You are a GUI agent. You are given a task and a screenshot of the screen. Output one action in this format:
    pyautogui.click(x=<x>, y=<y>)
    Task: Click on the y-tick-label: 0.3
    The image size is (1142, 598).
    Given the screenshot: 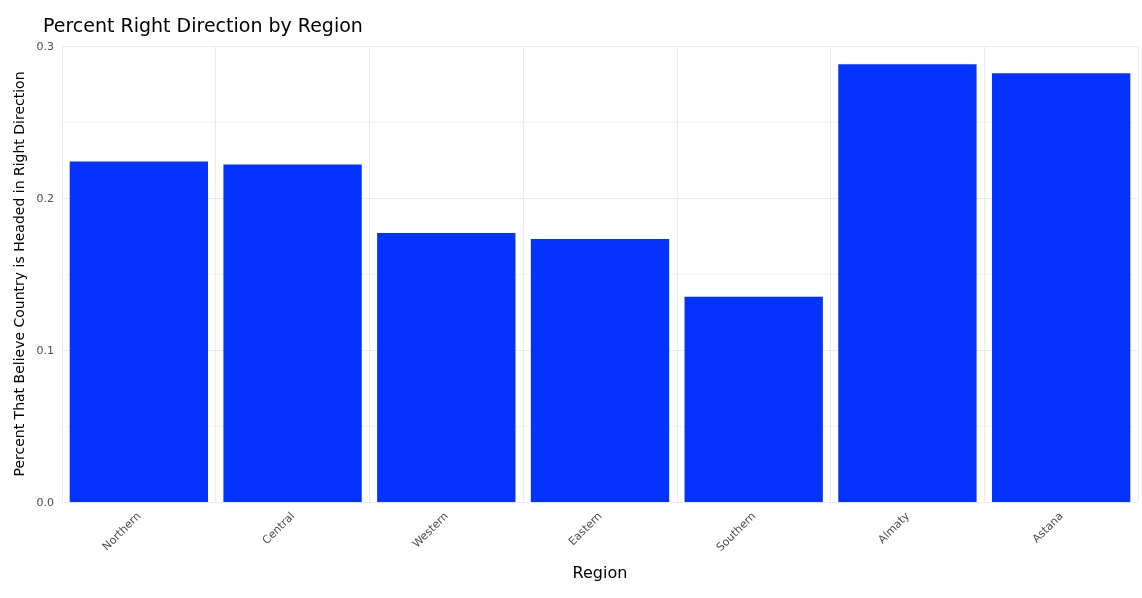 What is the action you would take?
    pyautogui.click(x=45, y=46)
    